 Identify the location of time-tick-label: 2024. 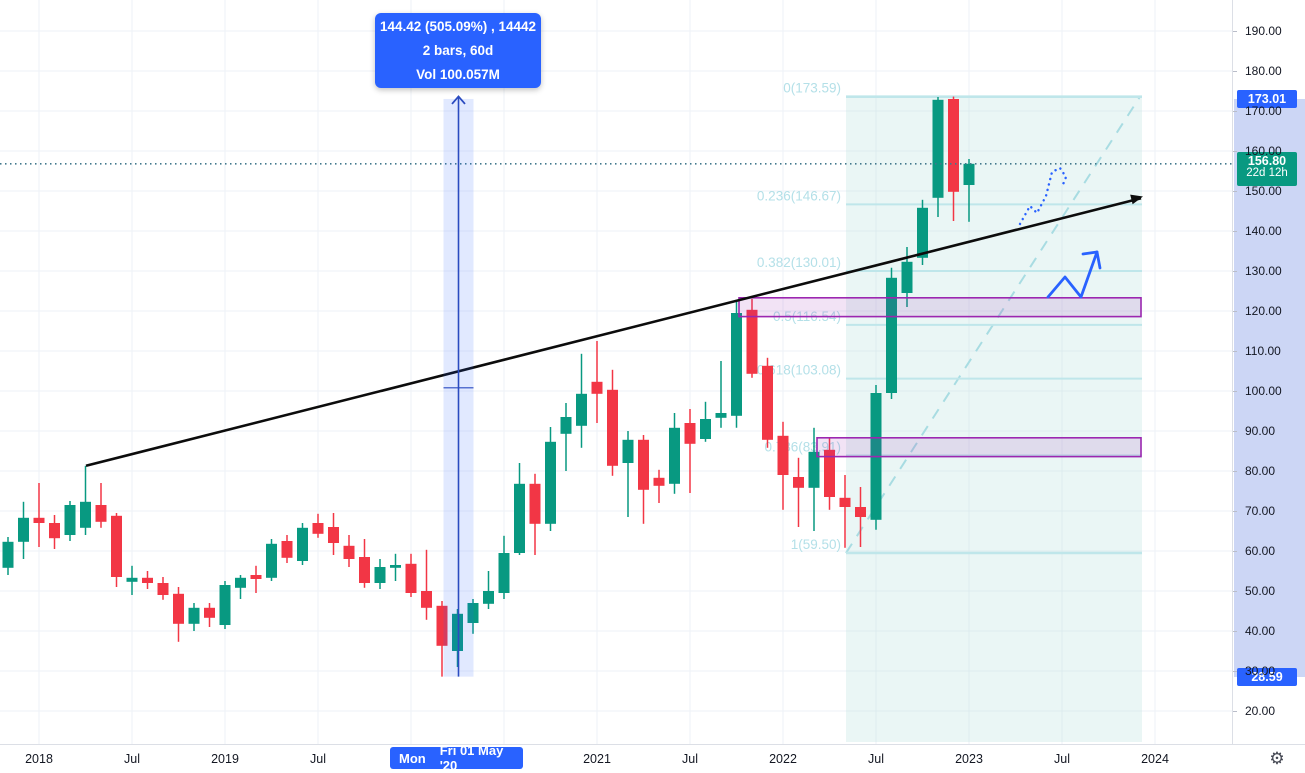
(1155, 759).